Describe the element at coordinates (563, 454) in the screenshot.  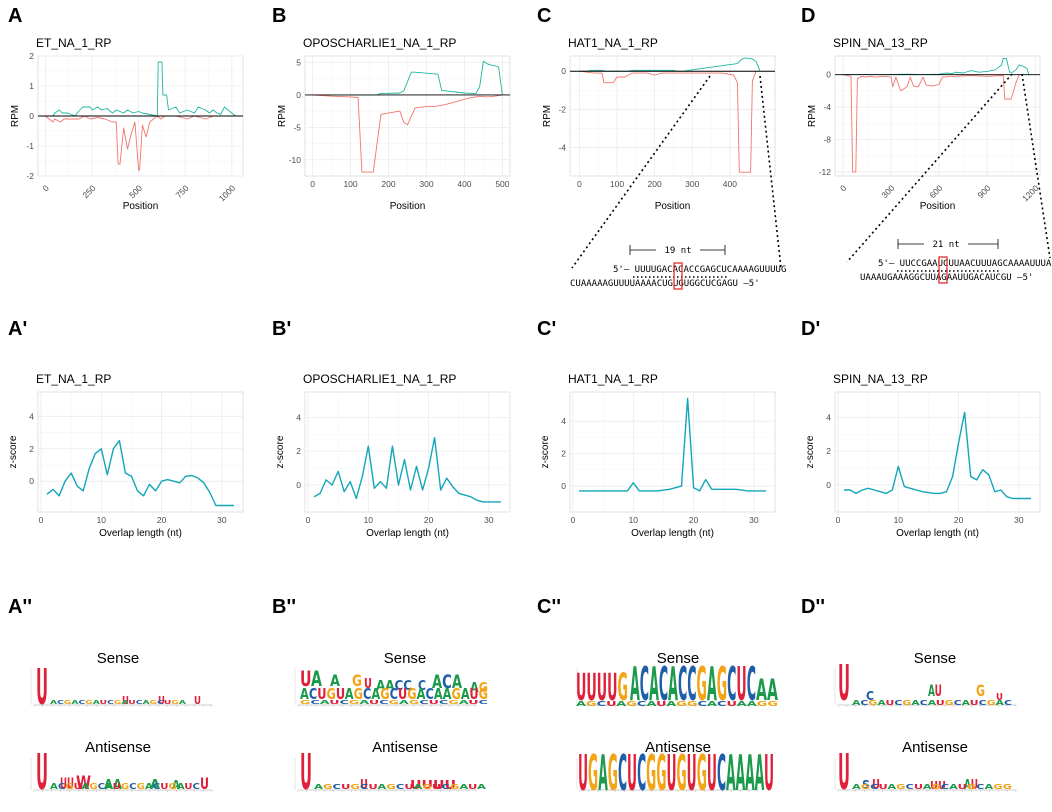
I see `y-tick-label: 2` at that location.